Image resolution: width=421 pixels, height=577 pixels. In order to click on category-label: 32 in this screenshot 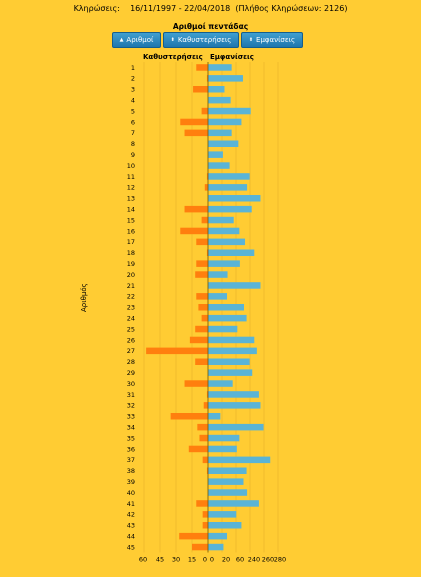, I will do `click(131, 406)`.